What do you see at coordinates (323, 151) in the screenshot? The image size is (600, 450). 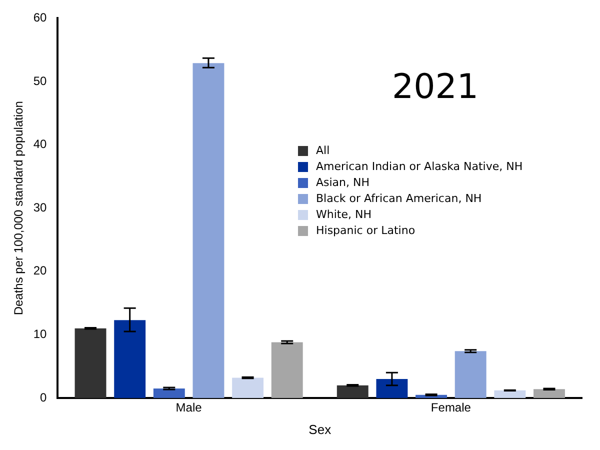 I see `legend-label: All` at bounding box center [323, 151].